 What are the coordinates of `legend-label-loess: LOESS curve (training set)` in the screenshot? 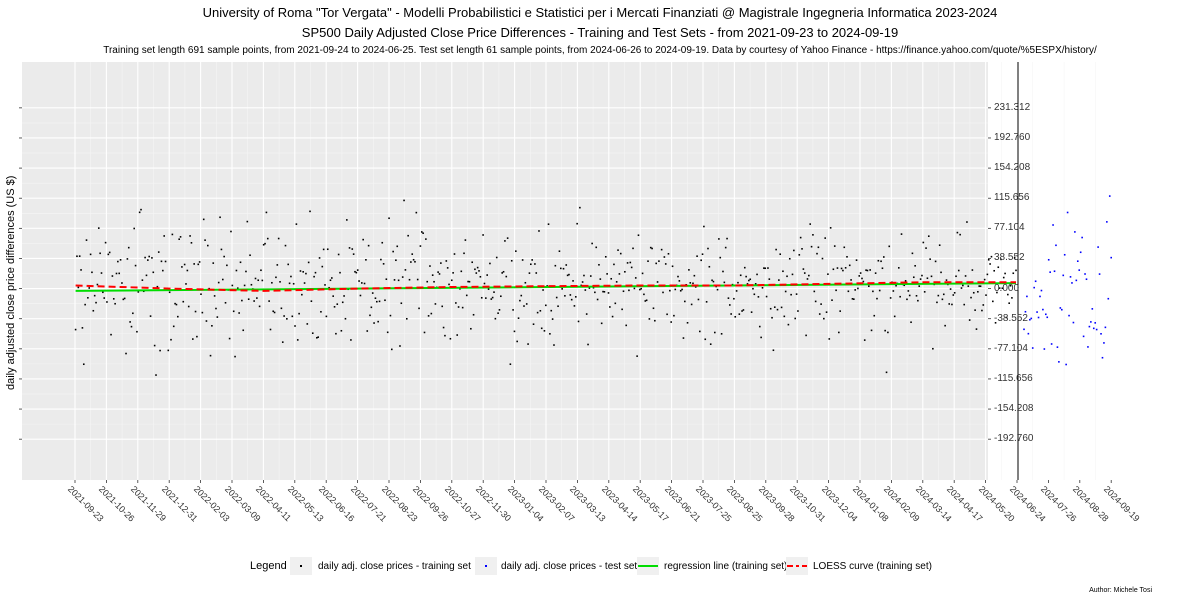 It's located at (872, 566).